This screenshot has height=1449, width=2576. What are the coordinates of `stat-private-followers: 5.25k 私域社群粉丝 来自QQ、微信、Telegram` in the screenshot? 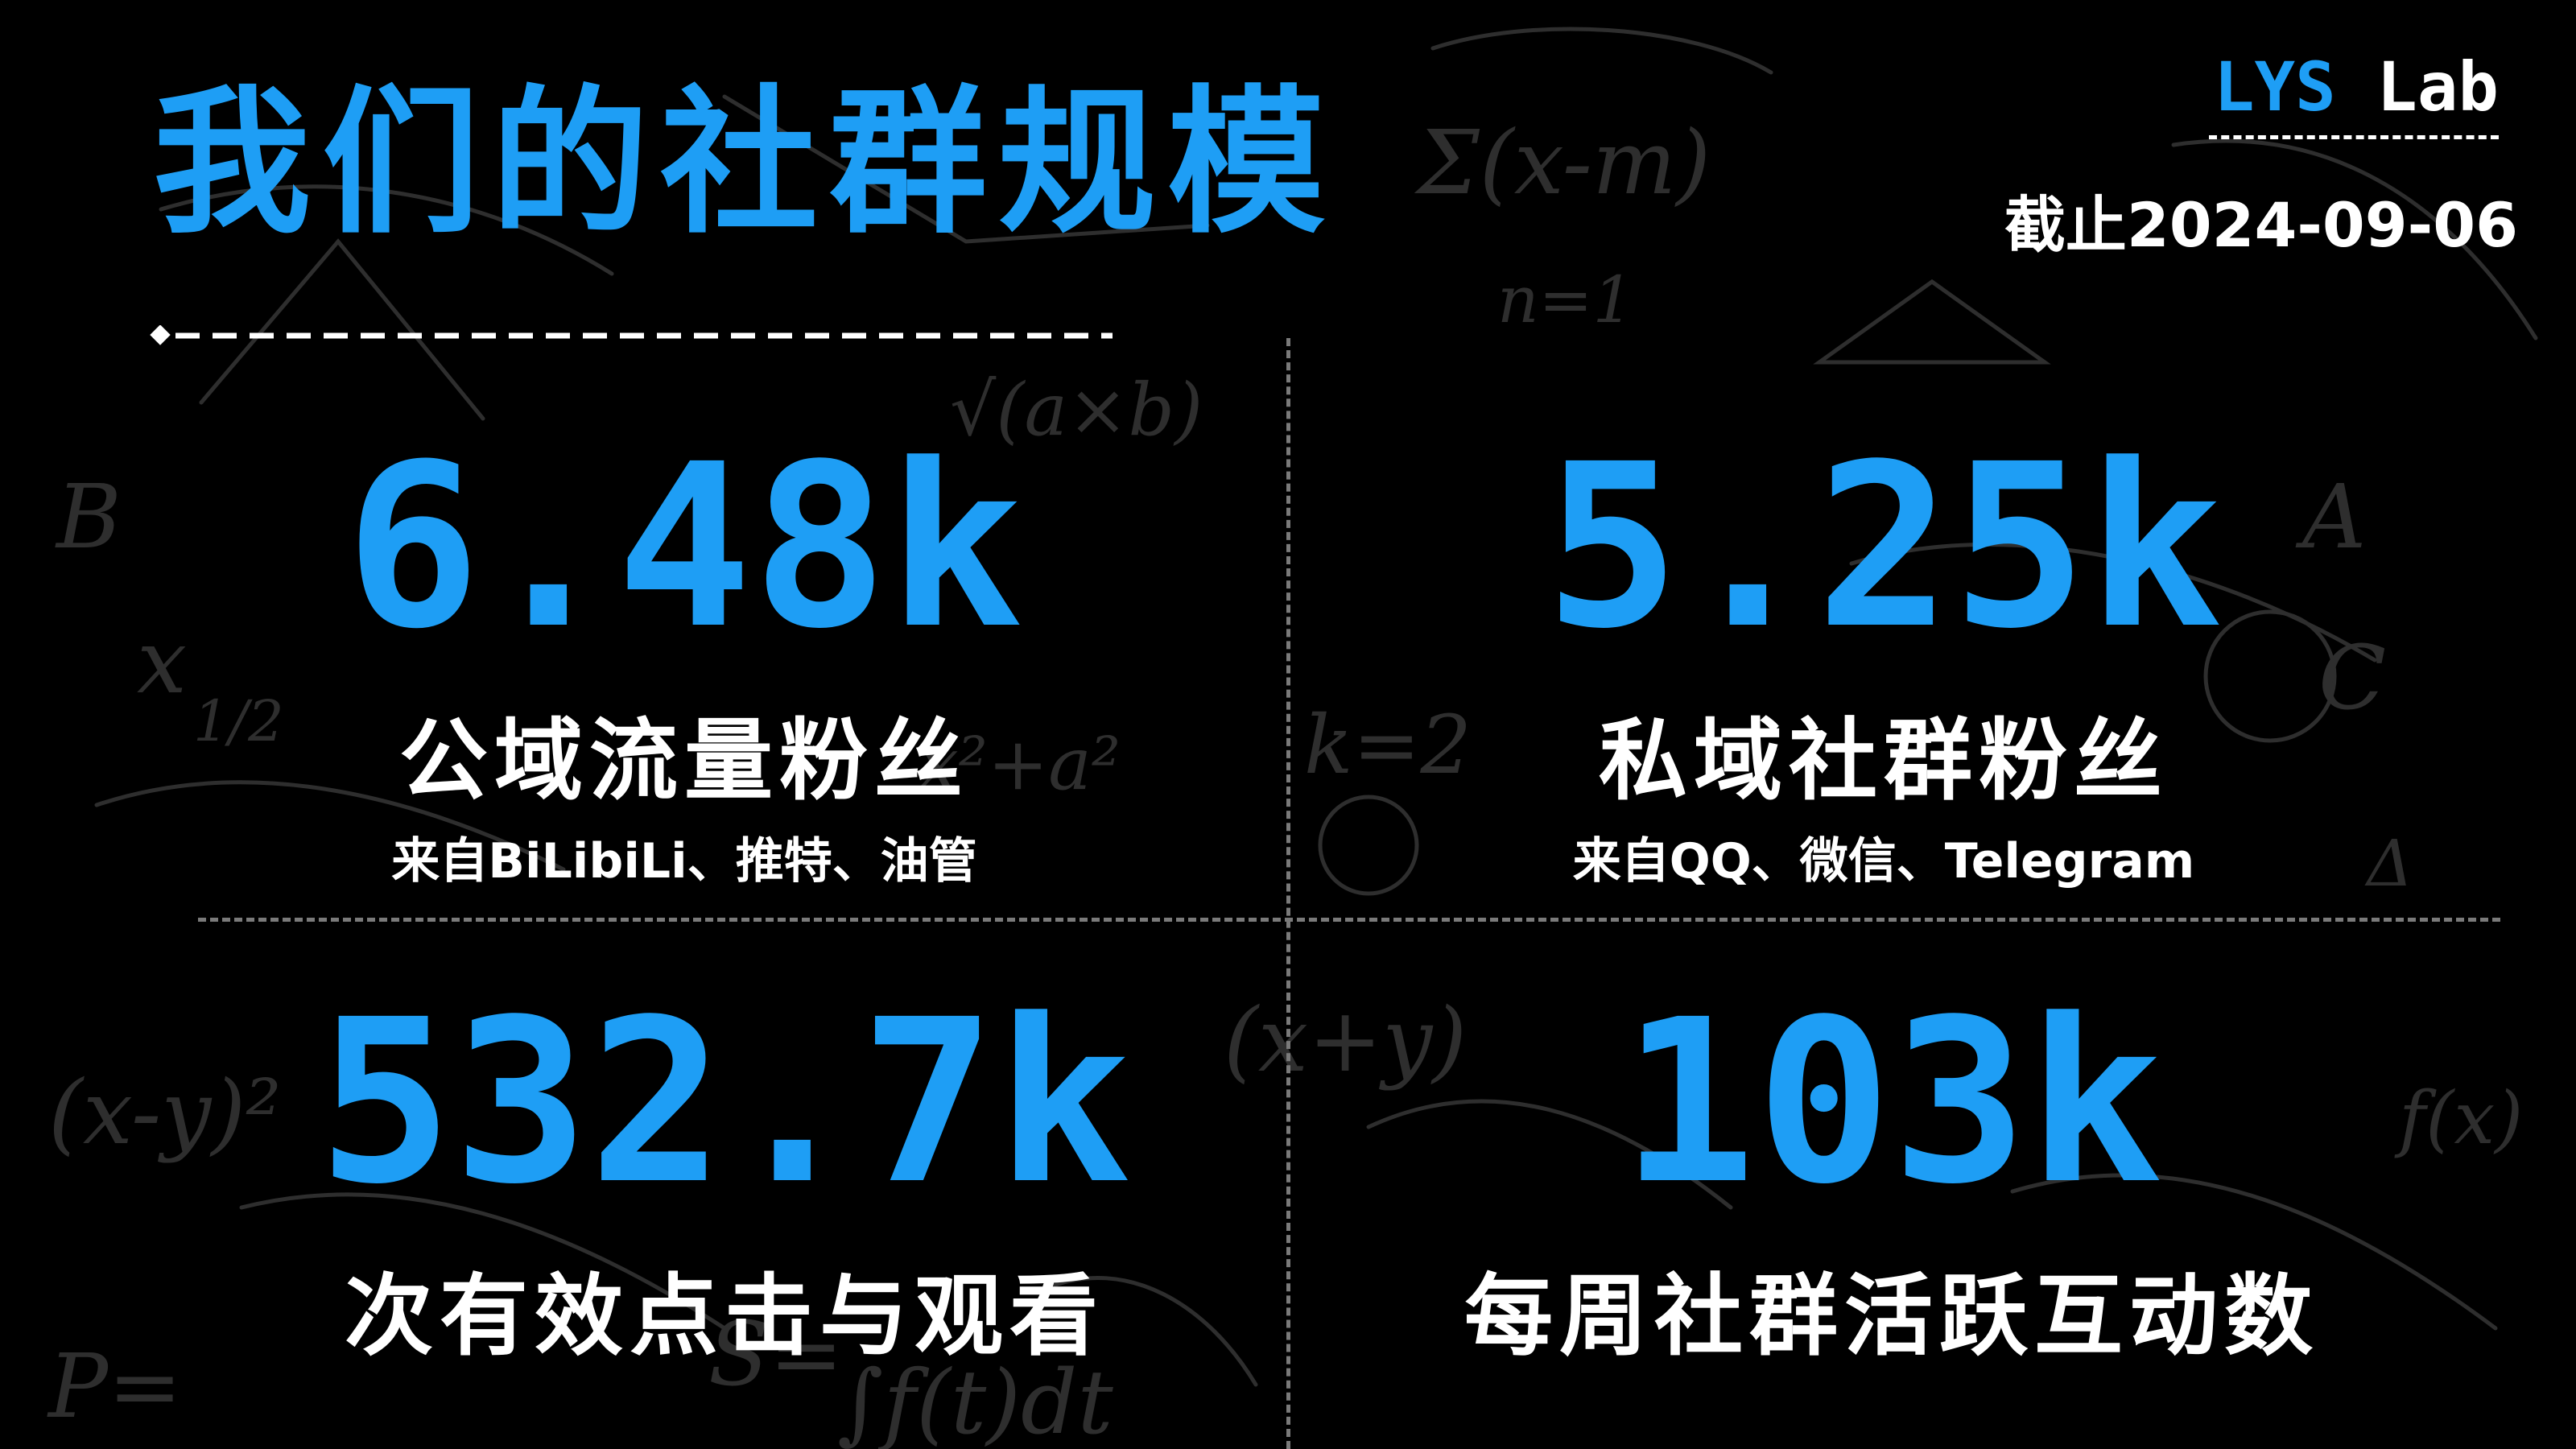 It's located at (1884, 660).